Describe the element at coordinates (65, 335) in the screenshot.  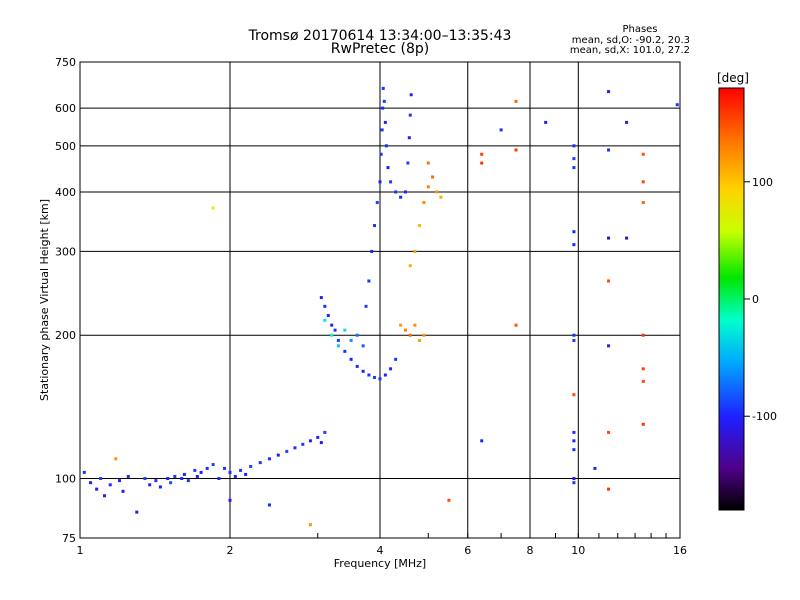
I see `y-tick-label: 200` at that location.